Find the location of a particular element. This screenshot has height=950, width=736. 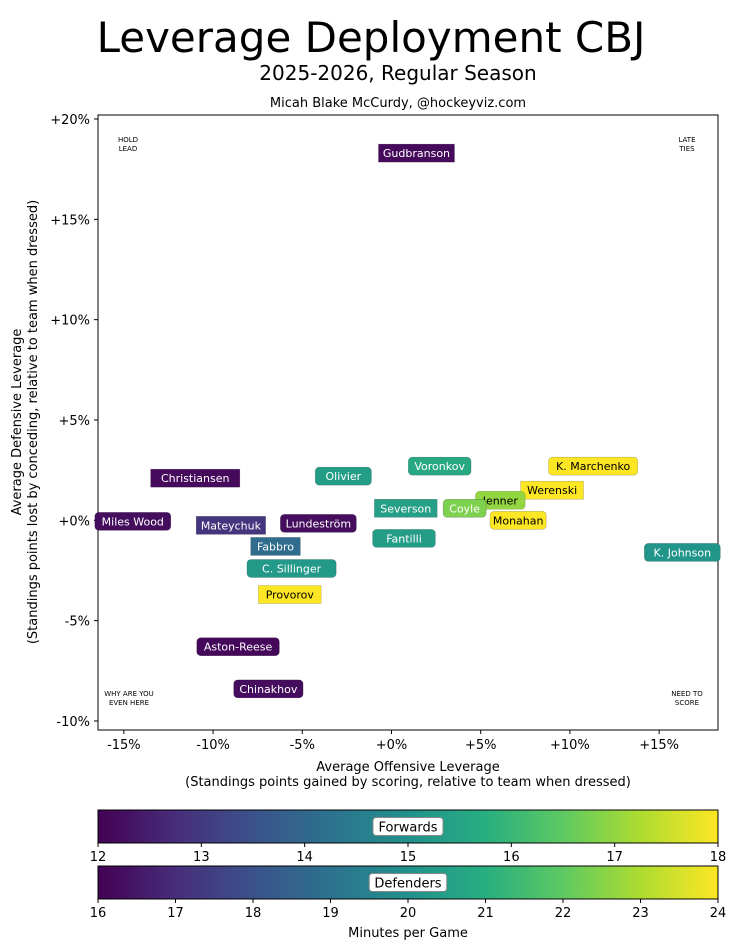

player-label: Miles Wood is located at coordinates (133, 521).